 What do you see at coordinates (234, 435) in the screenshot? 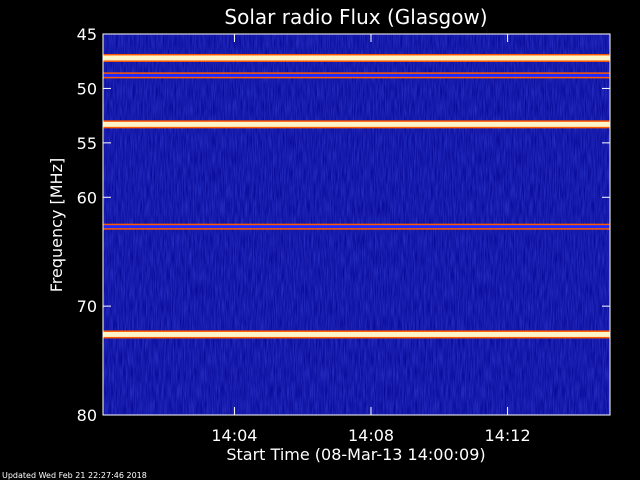
I see `x-tick-label-0: 14:04` at bounding box center [234, 435].